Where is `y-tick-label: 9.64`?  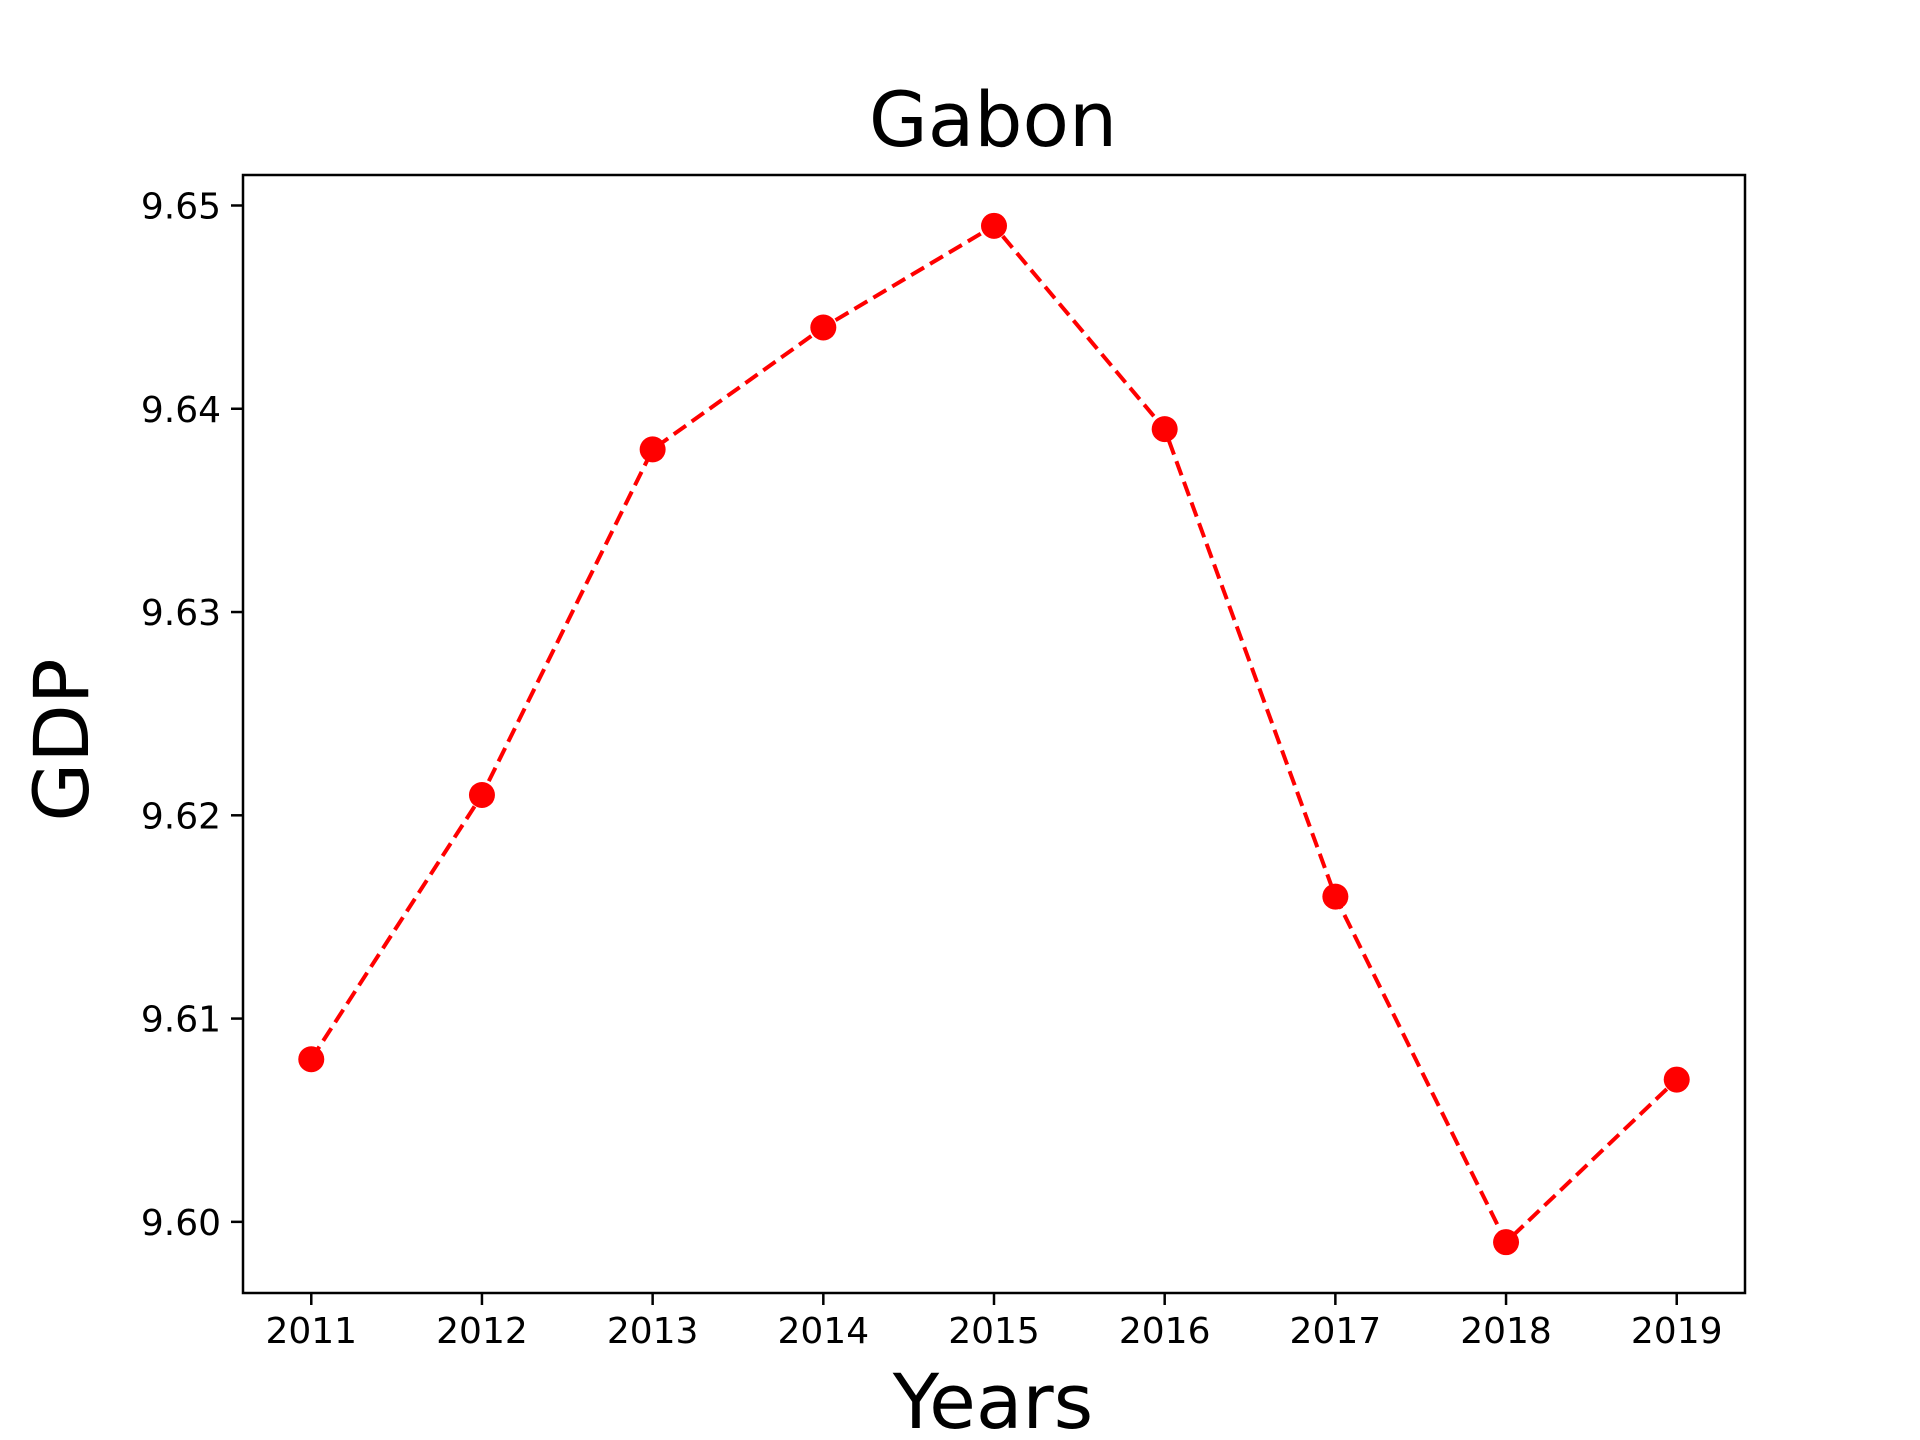
y-tick-label: 9.64 is located at coordinates (181, 410).